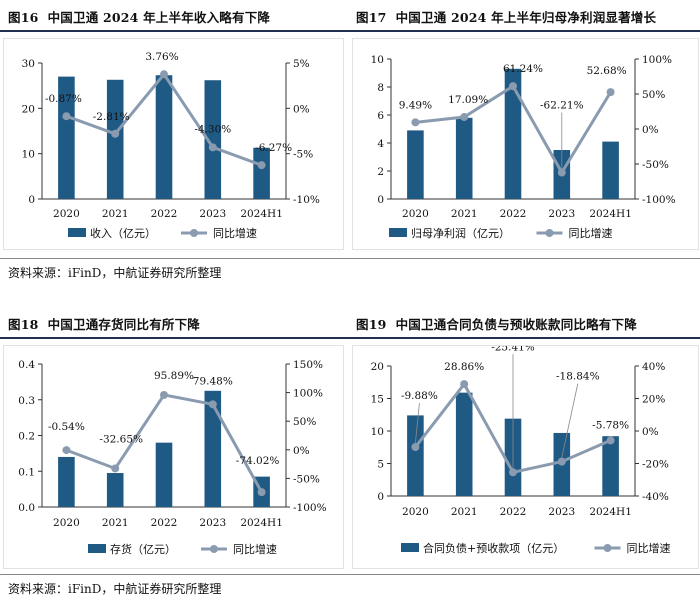 Image resolution: width=700 pixels, height=602 pixels. Describe the element at coordinates (115, 589) in the screenshot. I see `source-note-bottom: 资料来源：iFinD，中航证券研究所整理` at that location.